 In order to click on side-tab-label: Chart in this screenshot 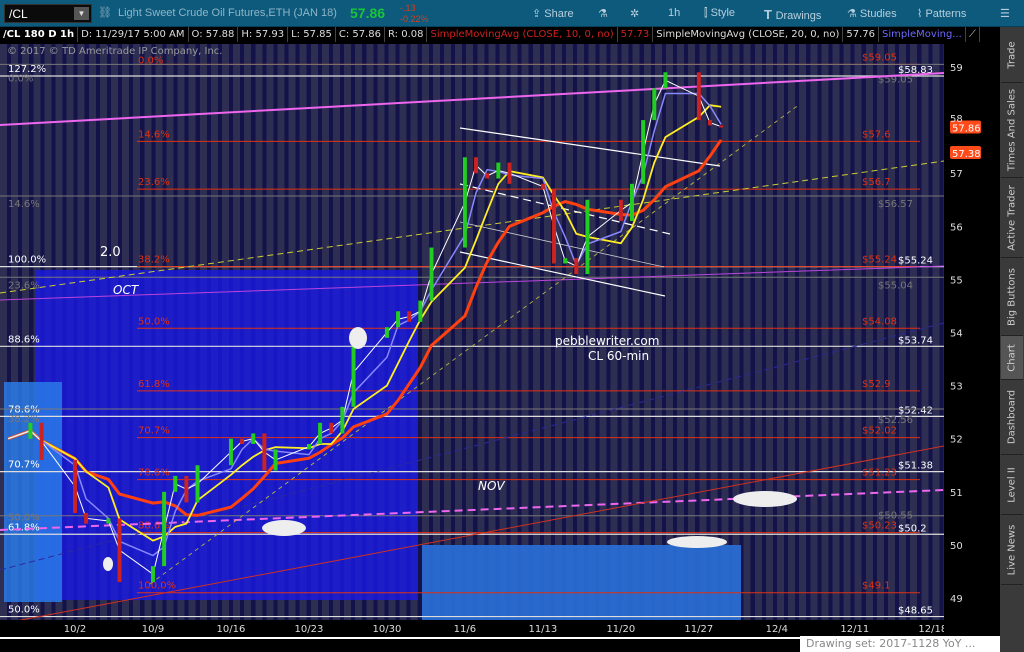, I will do `click(1012, 357)`.